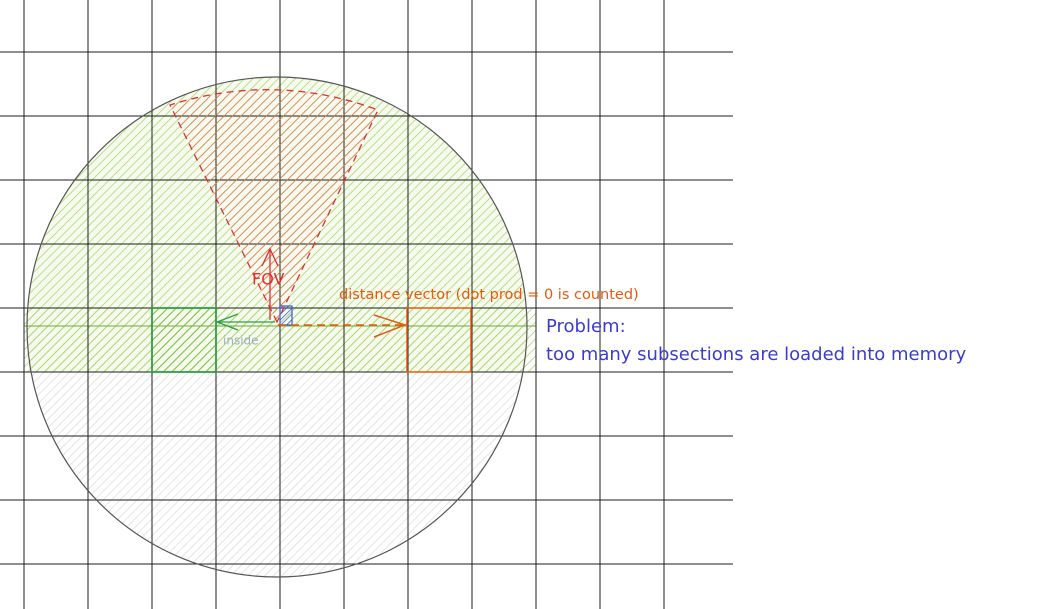 The image size is (1060, 609). Describe the element at coordinates (245, 322) in the screenshot. I see `inside-arrow` at that location.